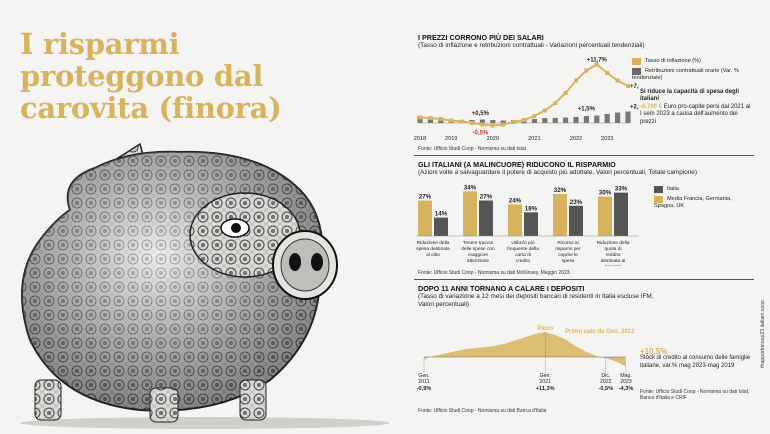 The width and height of the screenshot is (770, 434). I want to click on area-x-label: Dic., so click(605, 376).